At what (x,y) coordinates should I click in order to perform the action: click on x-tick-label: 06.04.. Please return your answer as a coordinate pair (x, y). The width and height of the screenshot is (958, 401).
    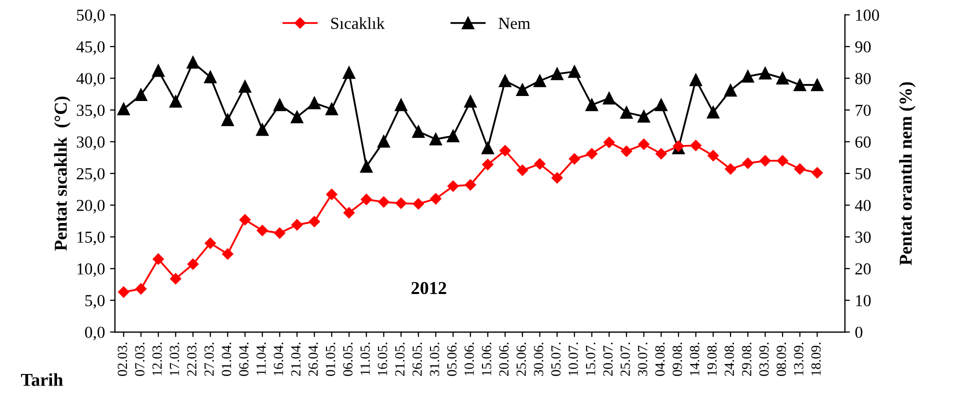
    Looking at the image, I should click on (244, 359).